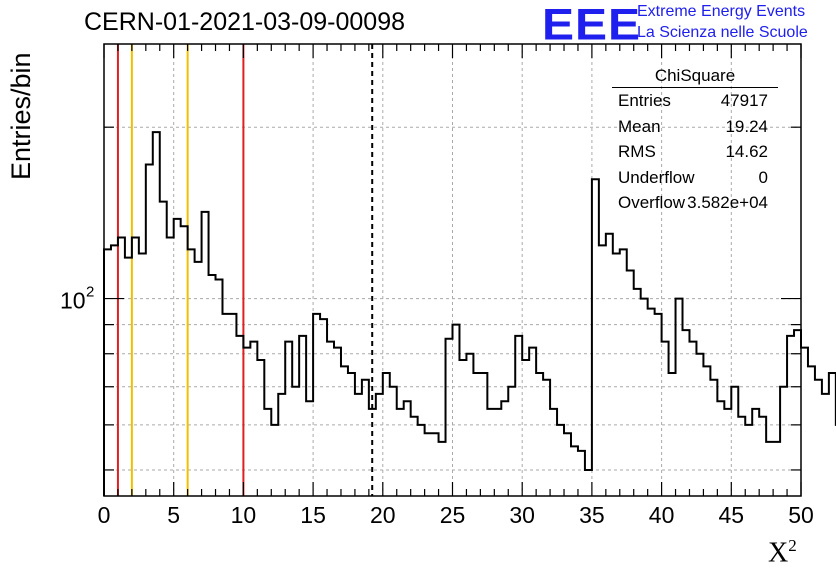  Describe the element at coordinates (245, 22) in the screenshot. I see `chart-title: CERN-01-2021-03-09-00098` at that location.